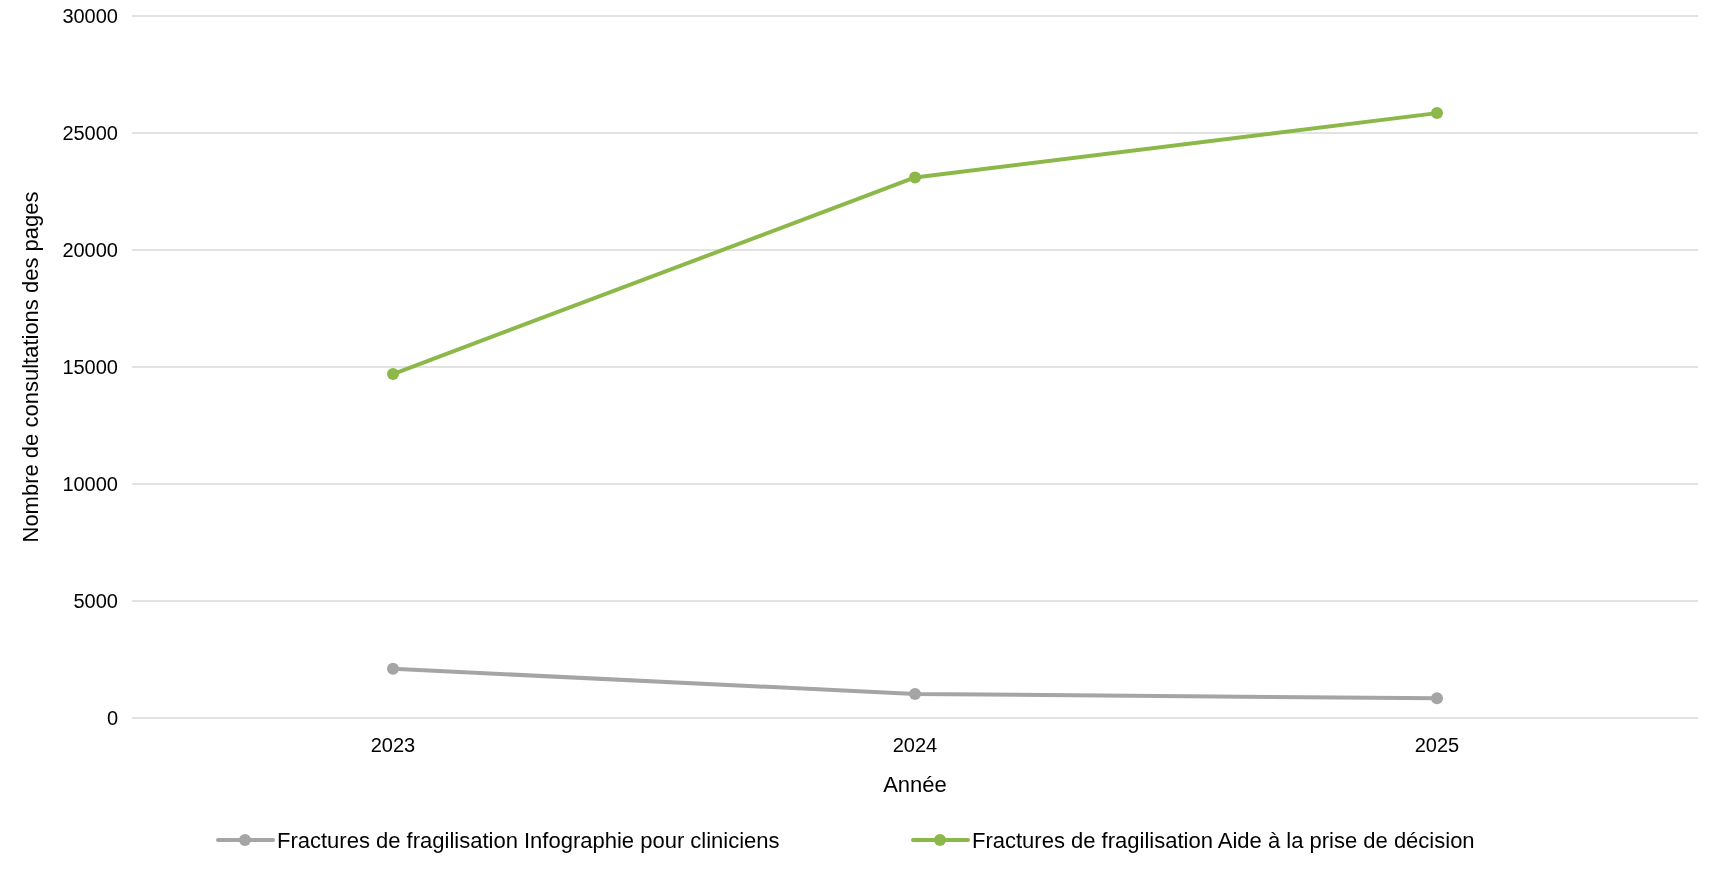 This screenshot has height=869, width=1719. Describe the element at coordinates (90, 133) in the screenshot. I see `y-tick-label: 25000` at that location.